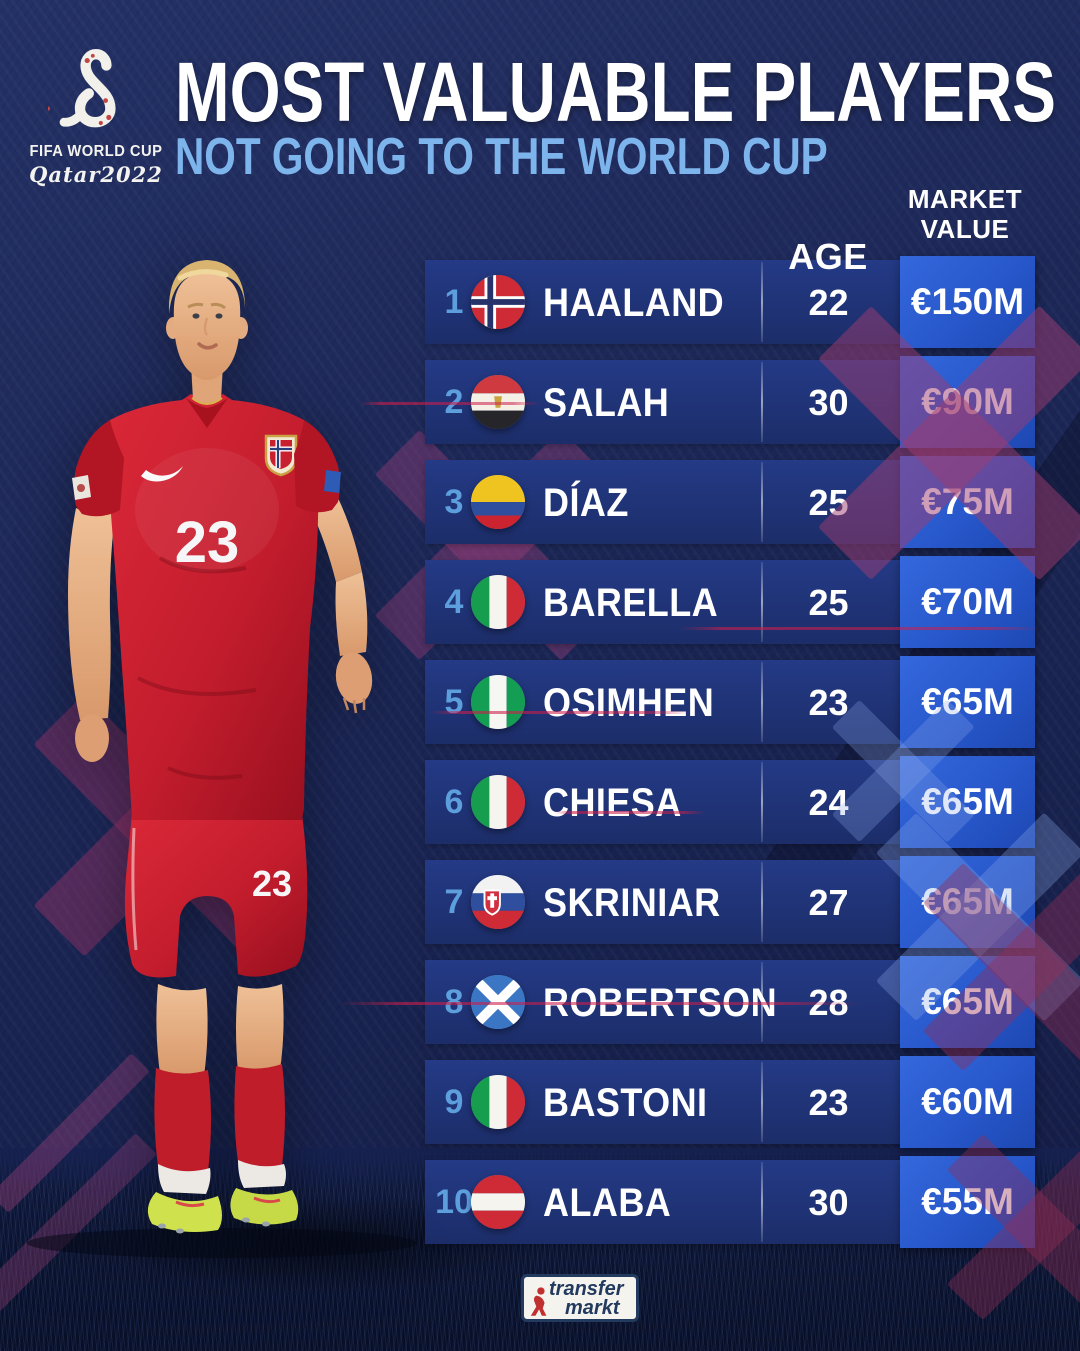 The image size is (1080, 1351). I want to click on market-value: €60M, so click(967, 1101).